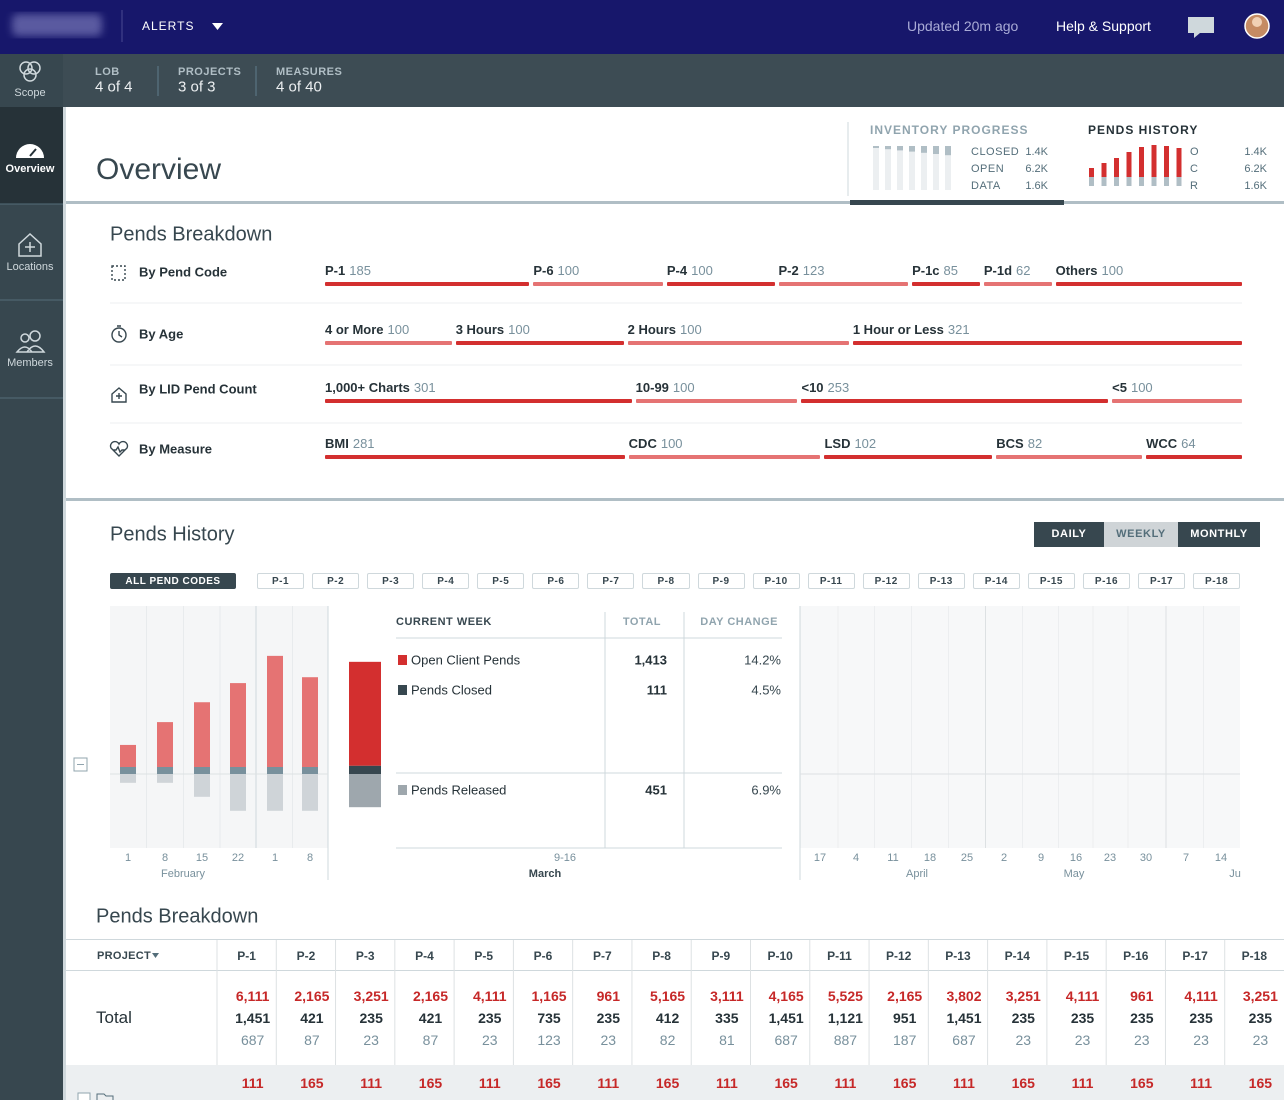 Image resolution: width=1284 pixels, height=1100 pixels. I want to click on breakdown-item: CDC 100, so click(724, 447).